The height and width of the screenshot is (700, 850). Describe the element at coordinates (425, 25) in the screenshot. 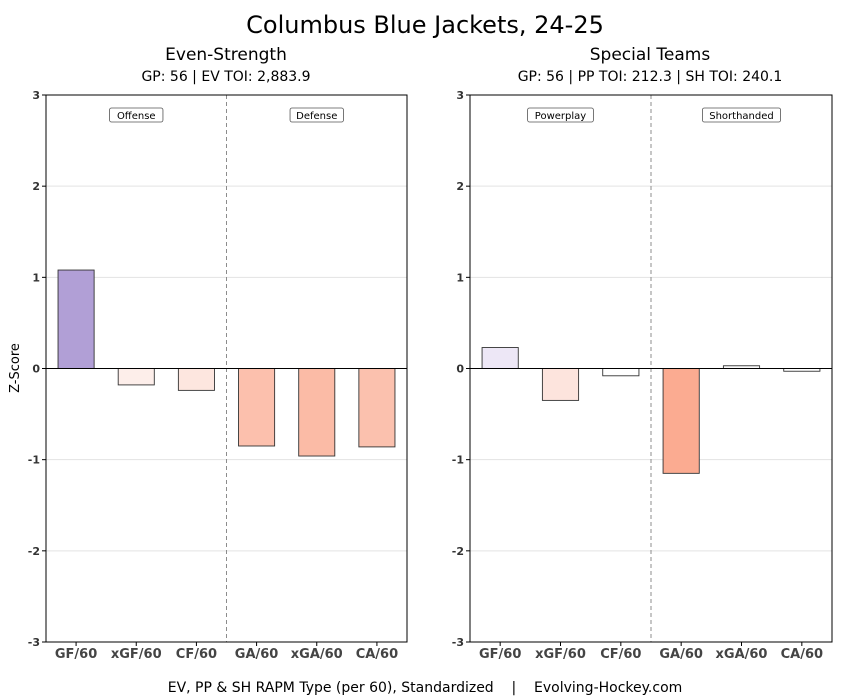

I see `page-title: Columbus Blue Jackets, 24-25` at that location.